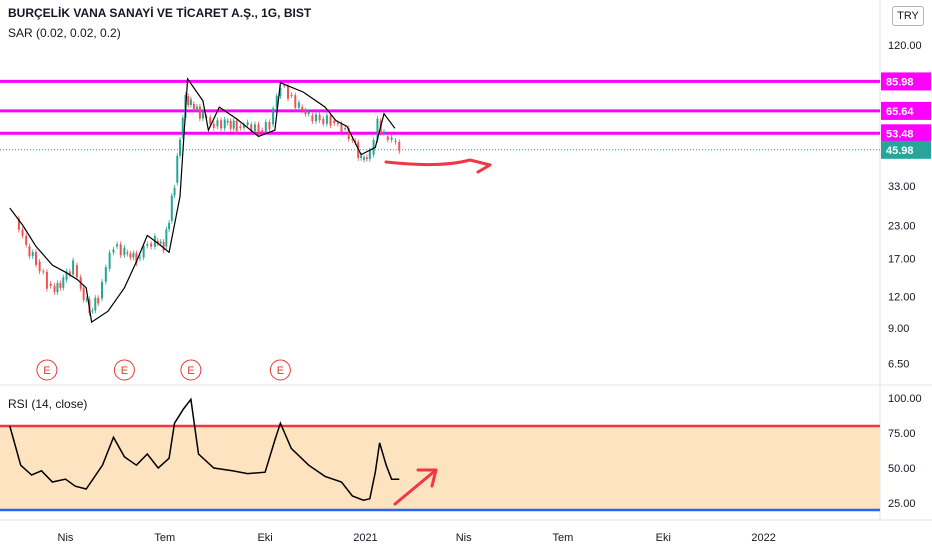 The height and width of the screenshot is (555, 932). I want to click on price-tick-label: 23.00, so click(902, 226).